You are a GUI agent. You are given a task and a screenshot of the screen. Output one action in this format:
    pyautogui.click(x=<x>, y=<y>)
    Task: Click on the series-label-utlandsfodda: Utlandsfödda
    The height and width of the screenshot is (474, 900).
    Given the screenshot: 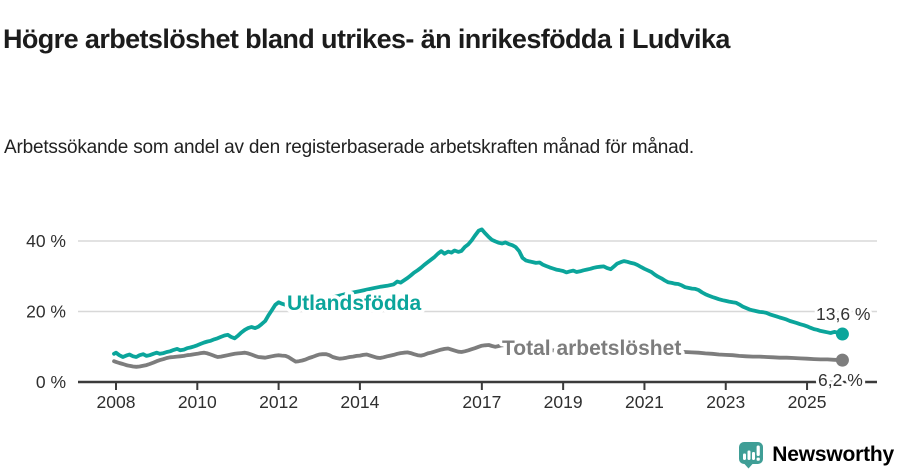 What is the action you would take?
    pyautogui.click(x=354, y=303)
    